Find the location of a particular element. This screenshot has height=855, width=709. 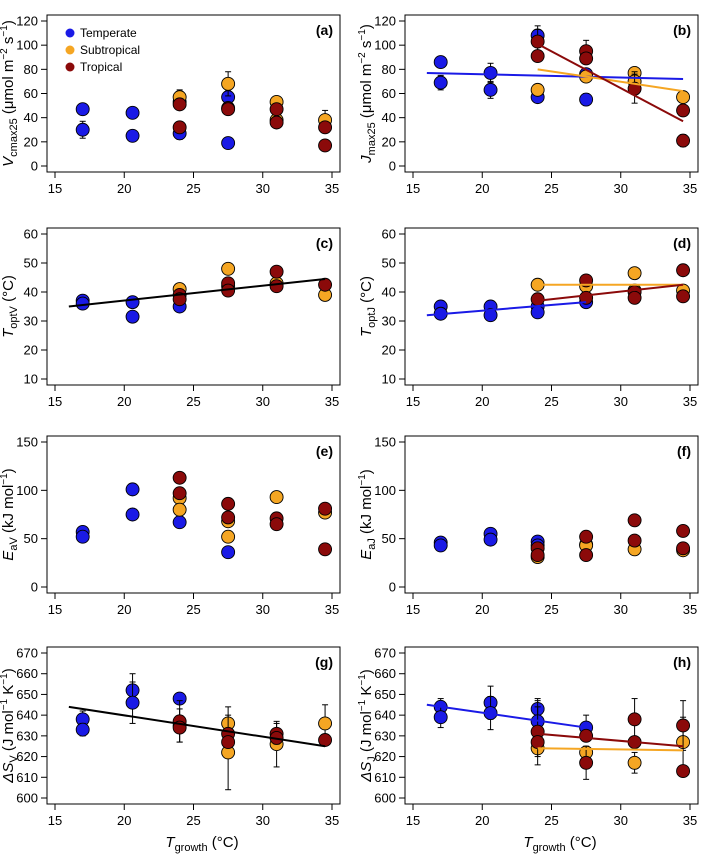

fit-line-fit-all is located at coordinates (197, 726).